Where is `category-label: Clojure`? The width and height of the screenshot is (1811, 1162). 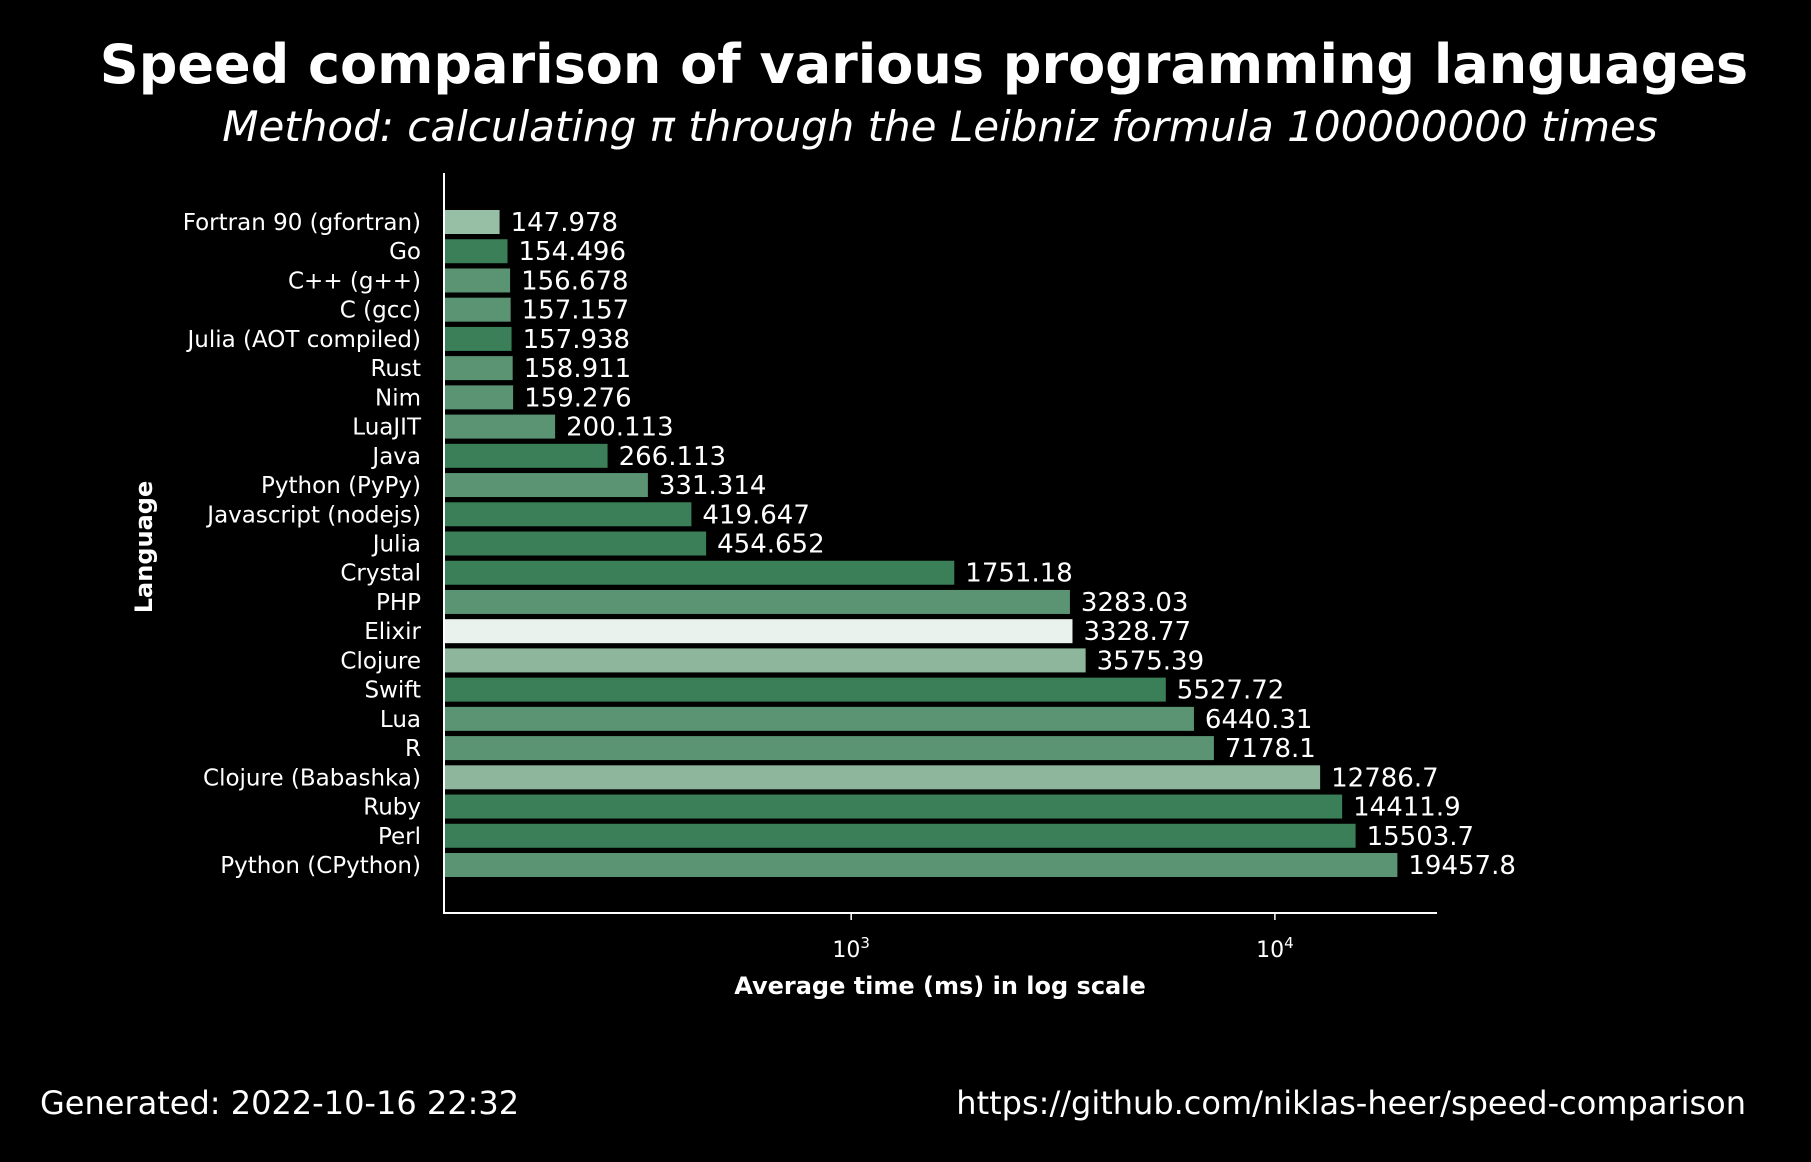 category-label: Clojure is located at coordinates (380, 661).